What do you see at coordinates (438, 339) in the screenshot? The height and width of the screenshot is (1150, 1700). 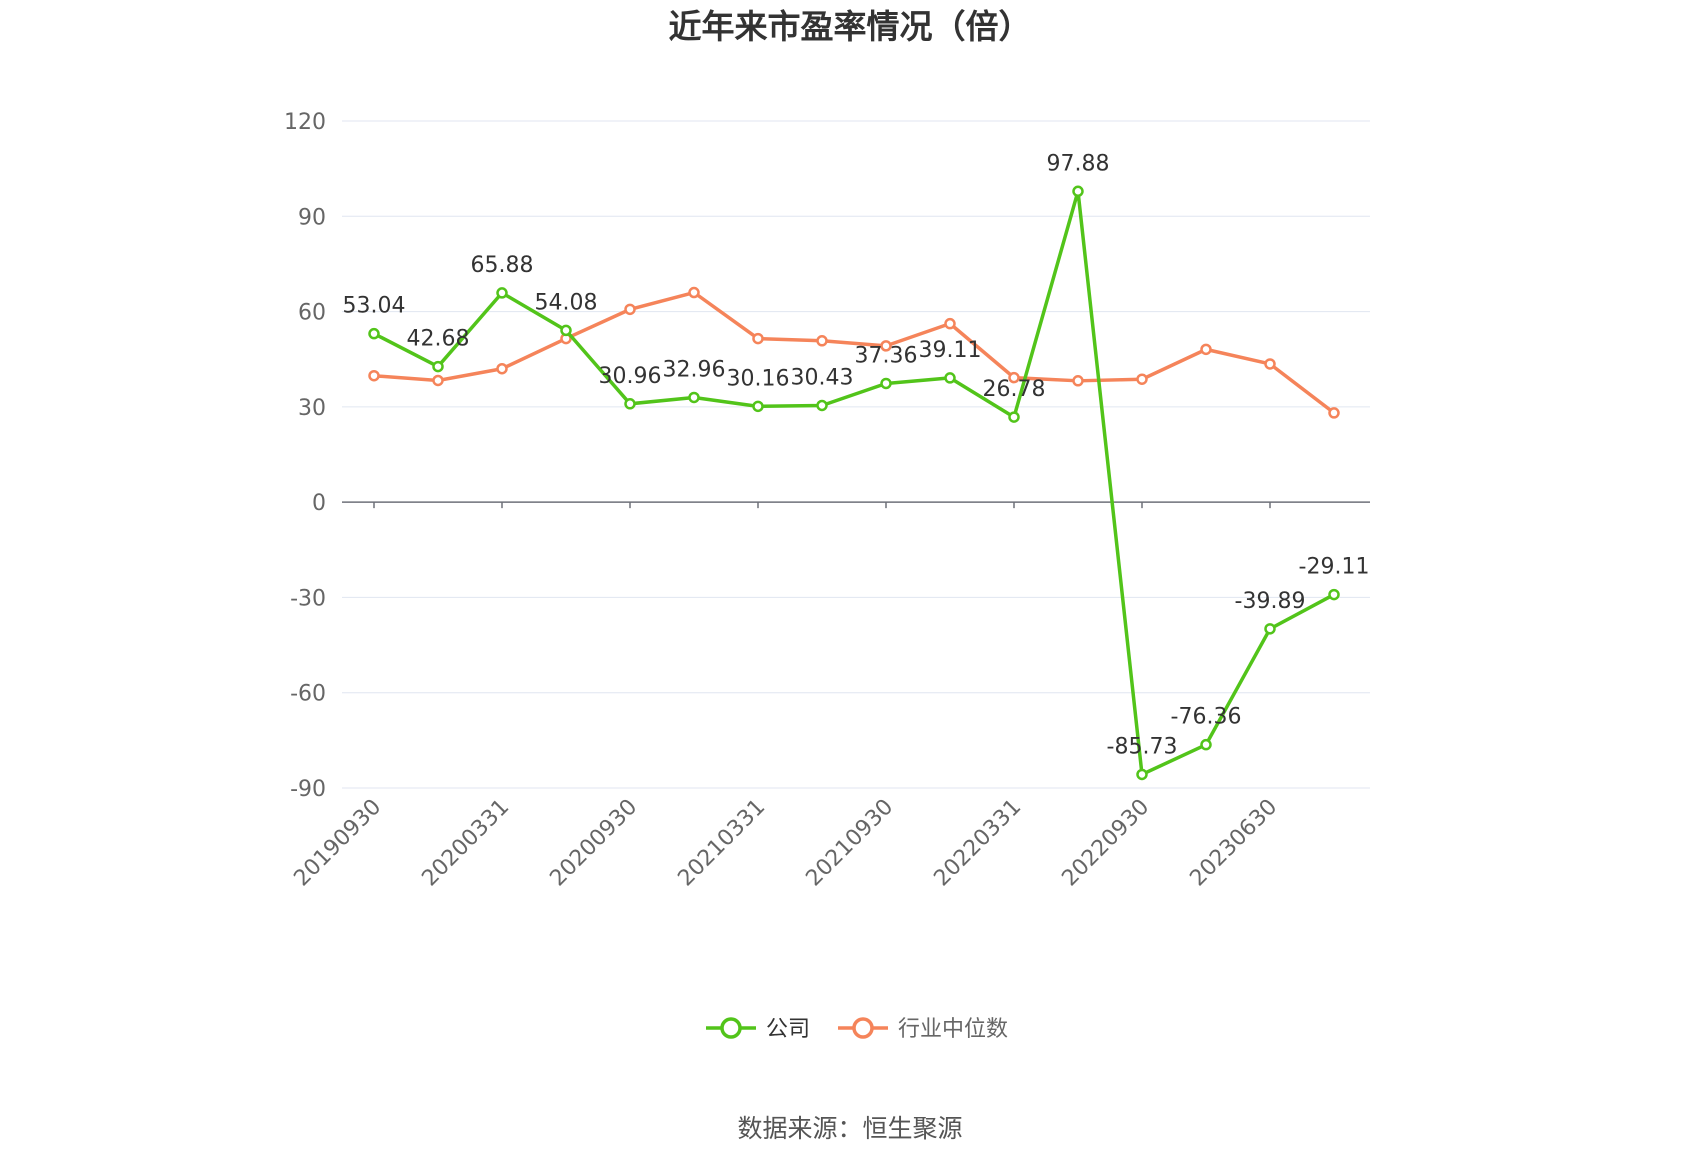 I see `data-label: 42.68` at bounding box center [438, 339].